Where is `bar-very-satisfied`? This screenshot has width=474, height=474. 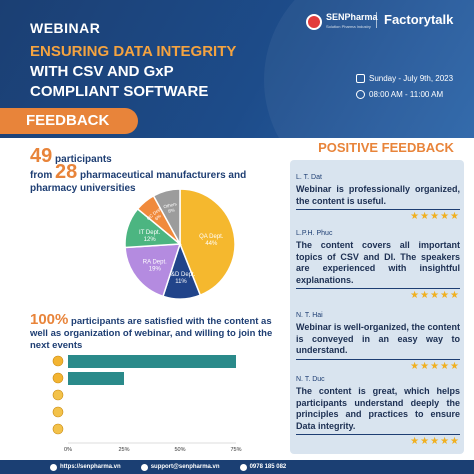 bar-very-satisfied is located at coordinates (152, 361).